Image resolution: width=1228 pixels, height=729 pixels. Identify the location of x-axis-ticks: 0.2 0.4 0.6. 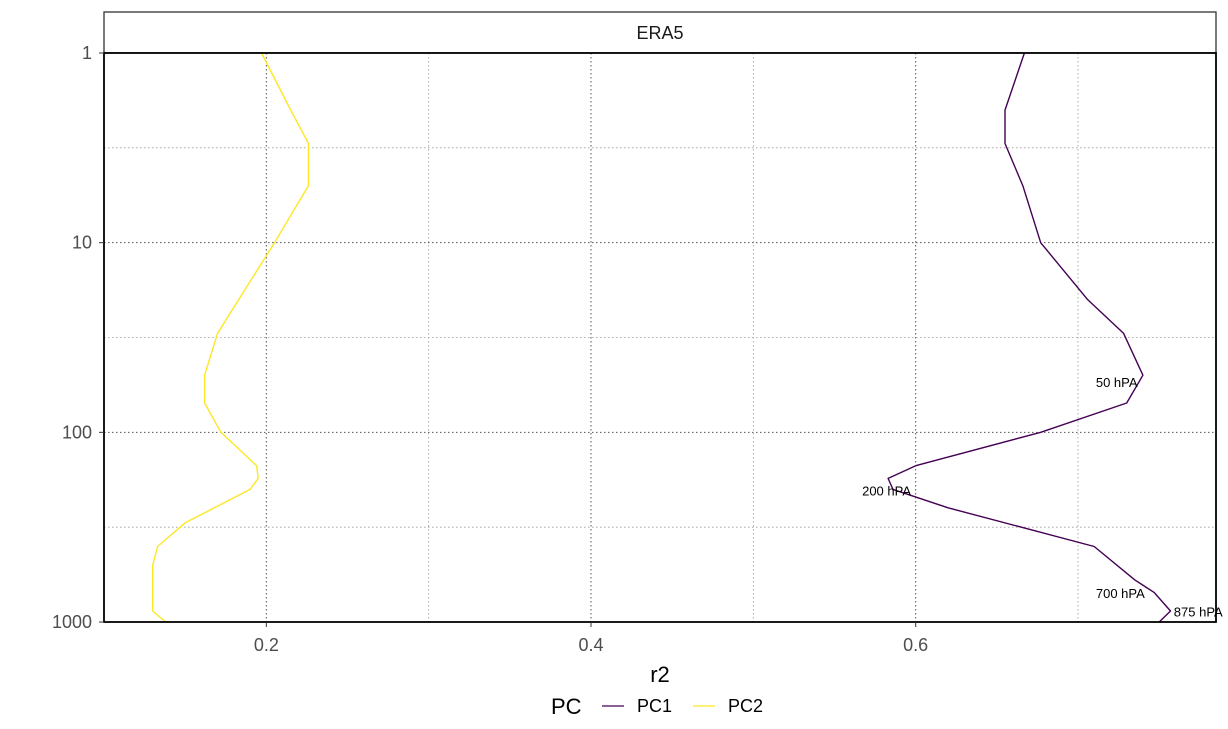
(591, 638).